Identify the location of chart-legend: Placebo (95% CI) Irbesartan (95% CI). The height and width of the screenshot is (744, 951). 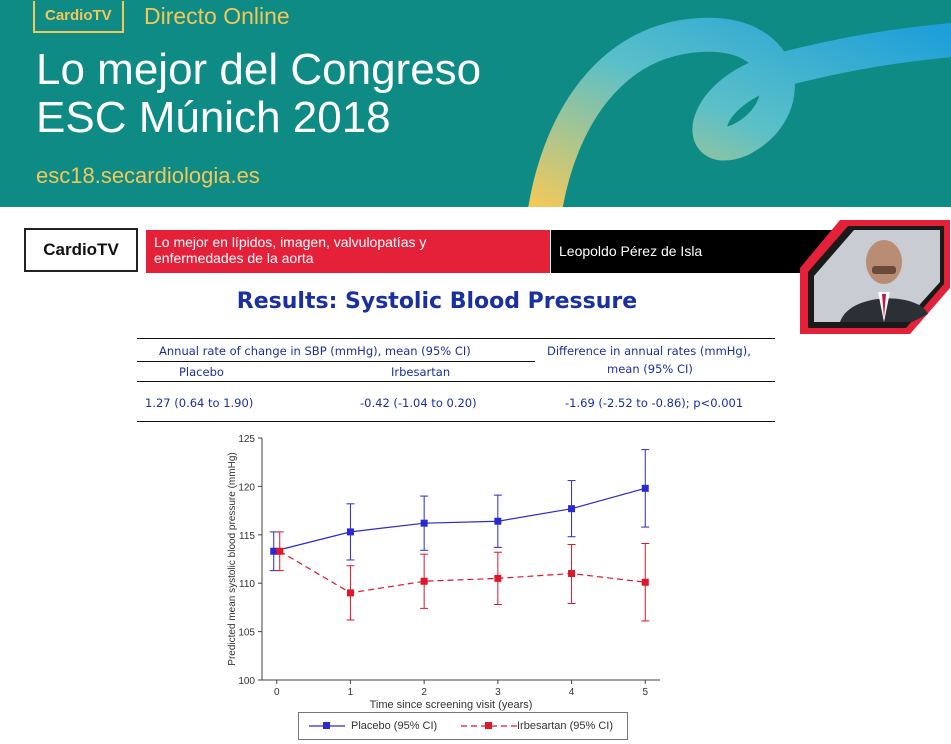
(463, 726).